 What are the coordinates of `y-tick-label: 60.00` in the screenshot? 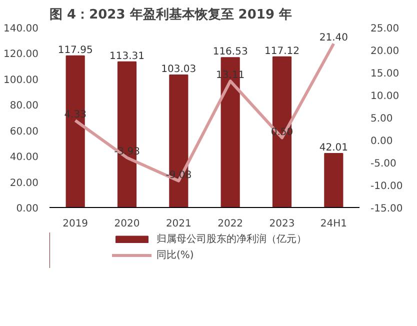 It's located at (24, 132).